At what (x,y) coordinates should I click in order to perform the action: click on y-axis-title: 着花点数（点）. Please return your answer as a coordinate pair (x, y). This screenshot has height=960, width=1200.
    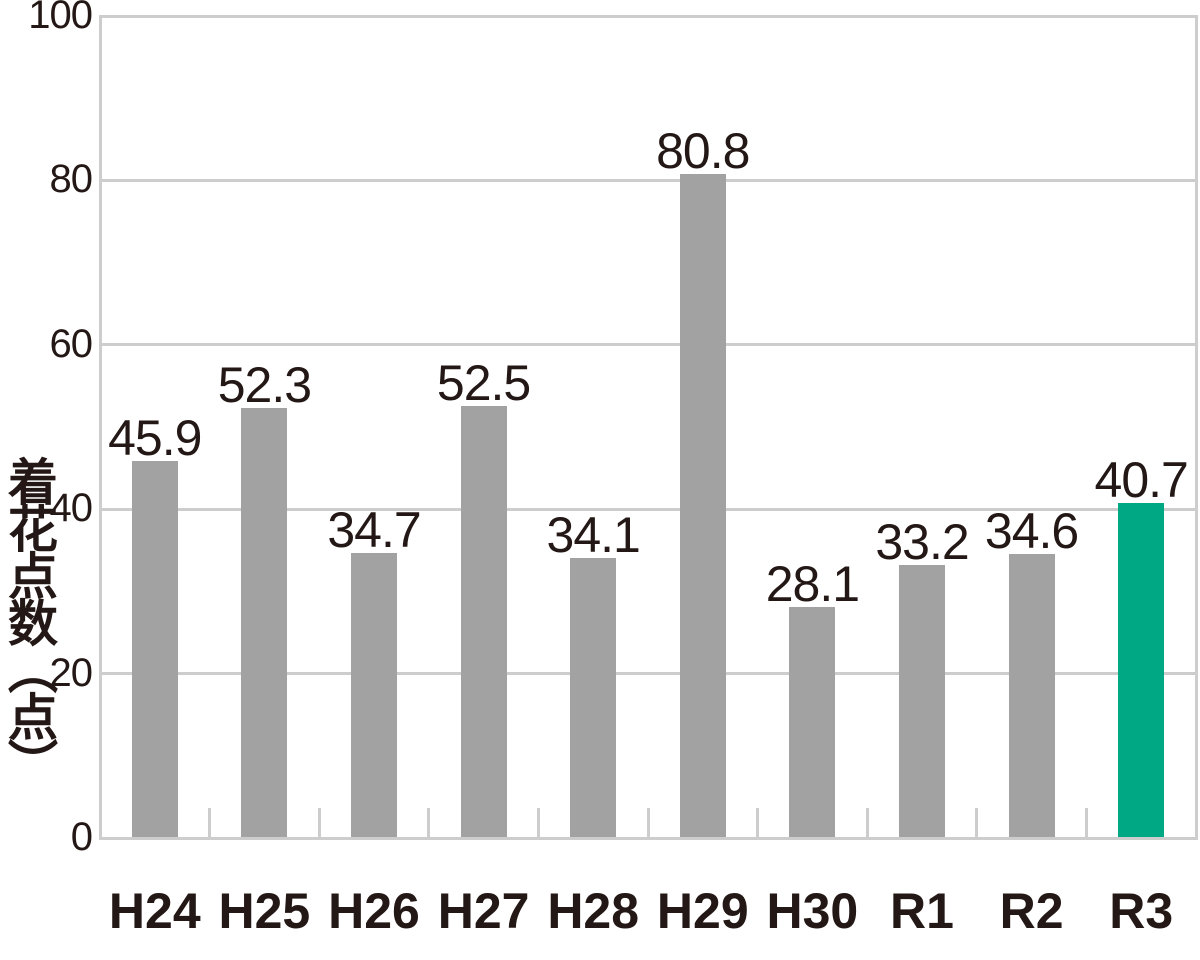
    Looking at the image, I should click on (29, 620).